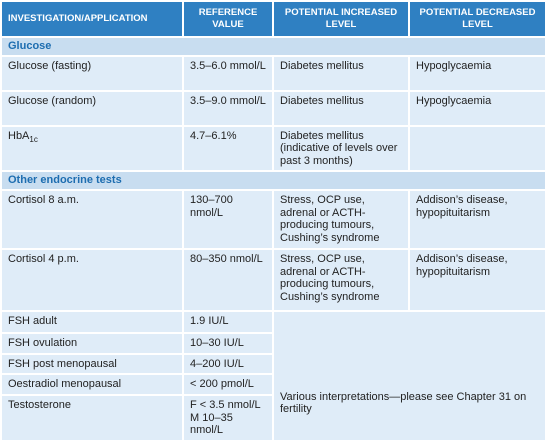 The width and height of the screenshot is (545, 442). What do you see at coordinates (228, 343) in the screenshot?
I see `cell: 10–30 IU/L` at bounding box center [228, 343].